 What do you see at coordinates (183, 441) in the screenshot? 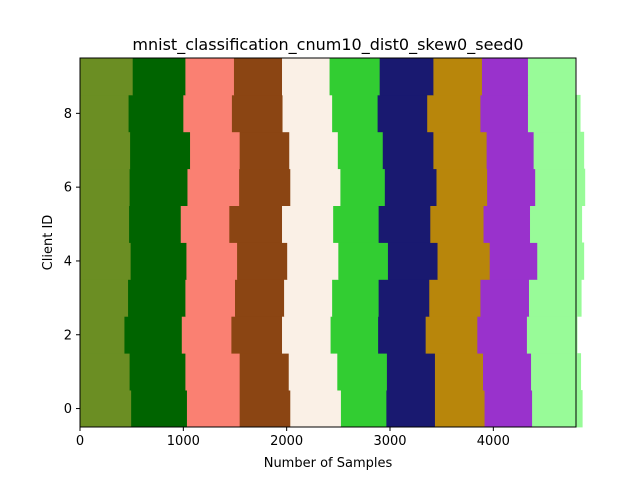
I see `x-tick-label: 1000` at bounding box center [183, 441].